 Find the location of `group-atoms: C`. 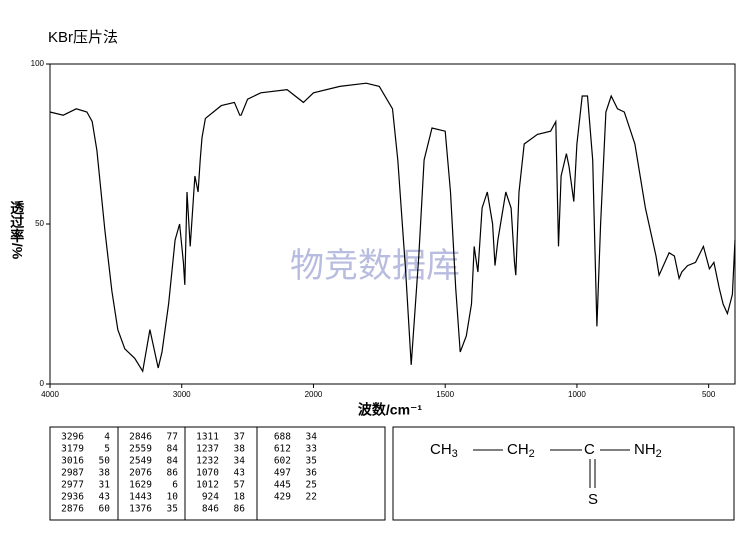

group-atoms: C is located at coordinates (589, 449).